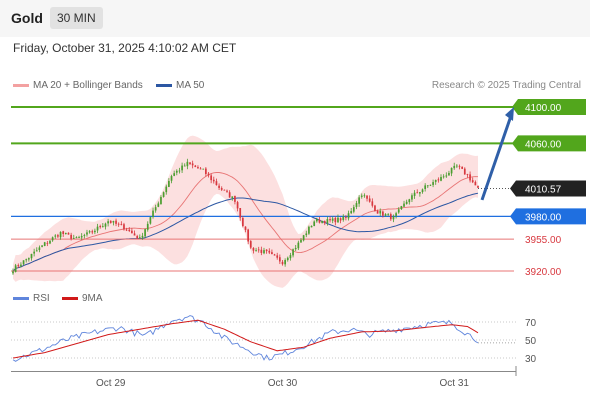 This screenshot has width=590, height=400. What do you see at coordinates (41, 298) in the screenshot?
I see `legend-rsi-label: RSI` at bounding box center [41, 298].